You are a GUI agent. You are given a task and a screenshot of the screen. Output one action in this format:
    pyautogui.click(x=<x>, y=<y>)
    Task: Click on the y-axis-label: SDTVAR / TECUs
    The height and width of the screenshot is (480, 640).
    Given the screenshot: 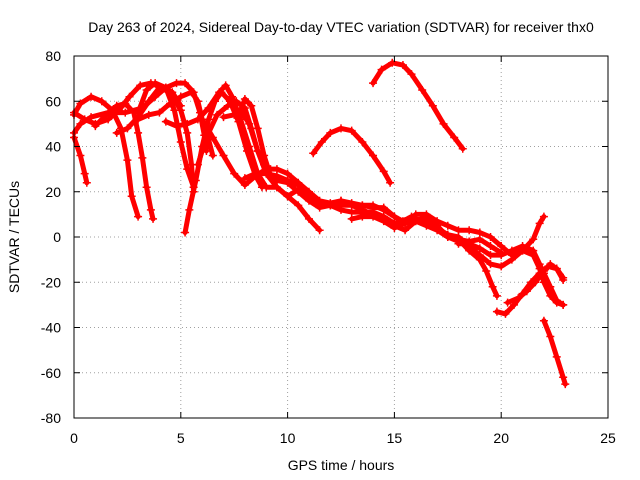 What is the action you would take?
    pyautogui.click(x=14, y=237)
    